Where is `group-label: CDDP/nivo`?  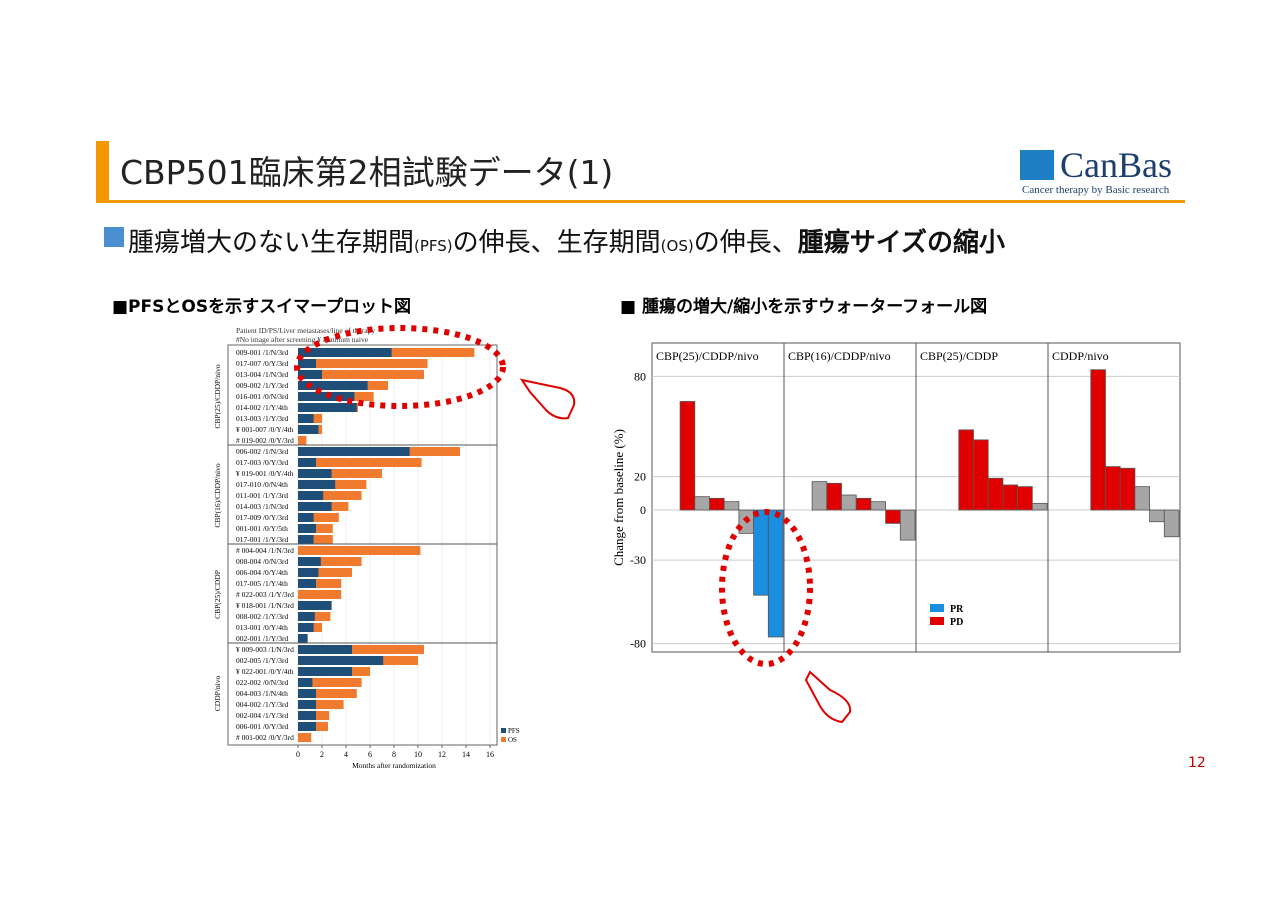
group-label: CDDP/nivo is located at coordinates (217, 694).